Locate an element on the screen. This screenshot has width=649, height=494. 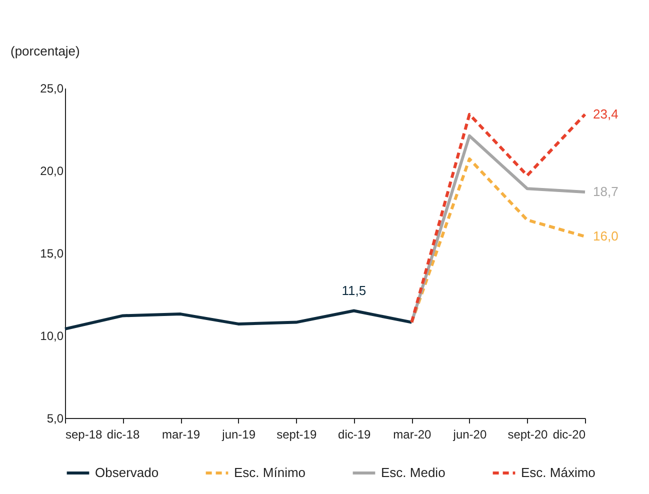
data-label: 23,4 is located at coordinates (605, 114).